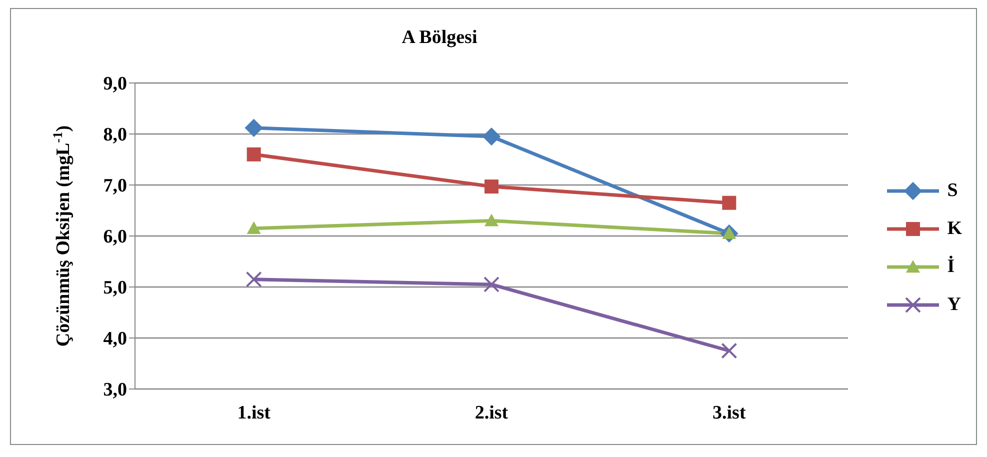 The height and width of the screenshot is (457, 987). What do you see at coordinates (729, 413) in the screenshot?
I see `x-tick-label: 3.ist` at bounding box center [729, 413].